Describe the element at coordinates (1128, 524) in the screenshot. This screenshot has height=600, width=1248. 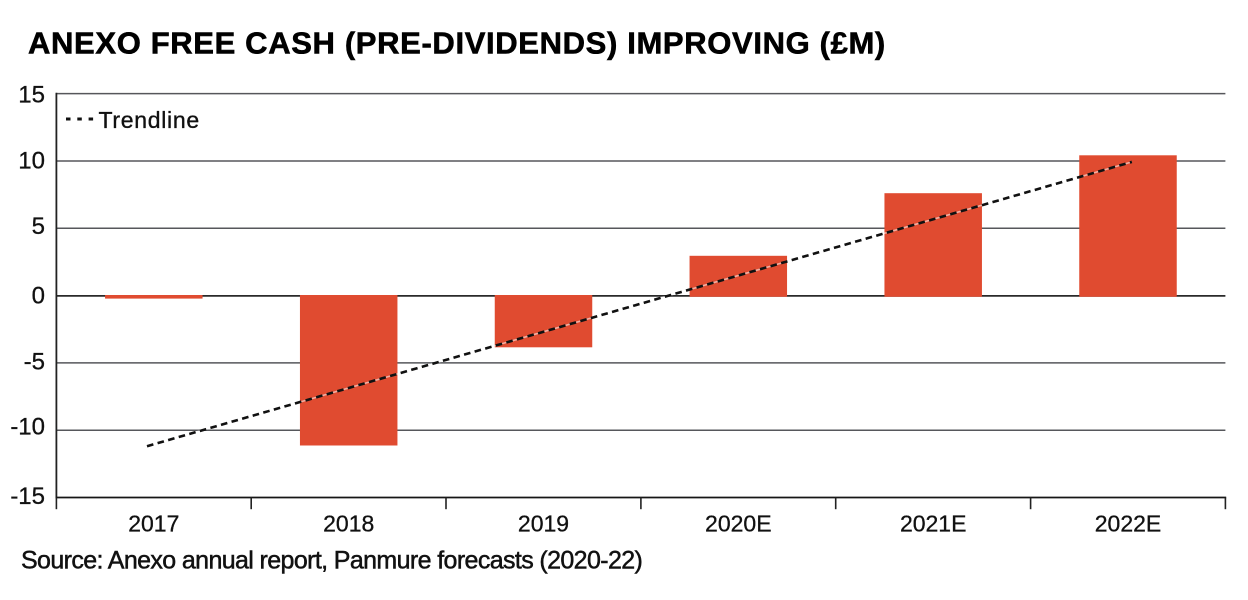
I see `svg-text: 2022E` at that location.